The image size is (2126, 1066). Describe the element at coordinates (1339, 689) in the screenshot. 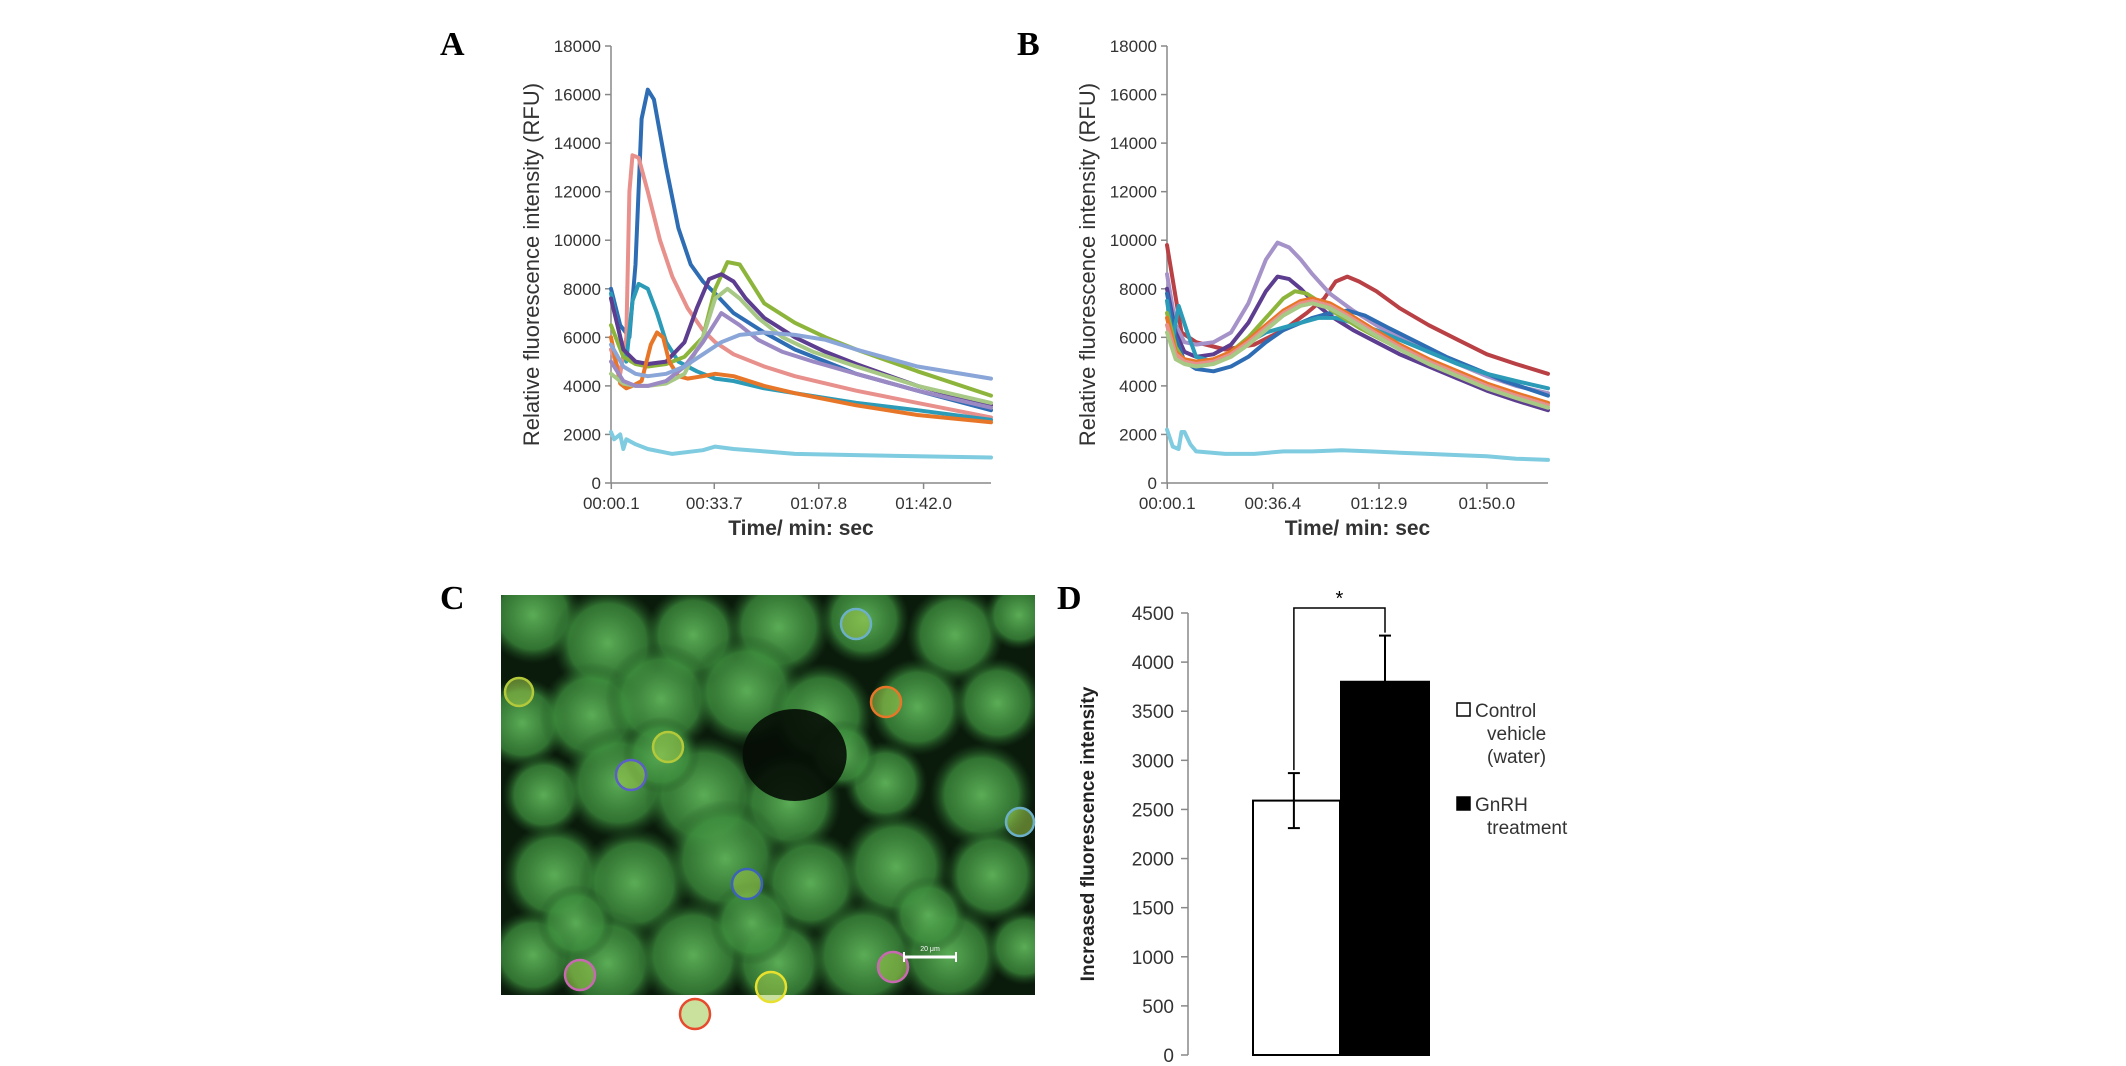

I see `significance-bracket` at that location.